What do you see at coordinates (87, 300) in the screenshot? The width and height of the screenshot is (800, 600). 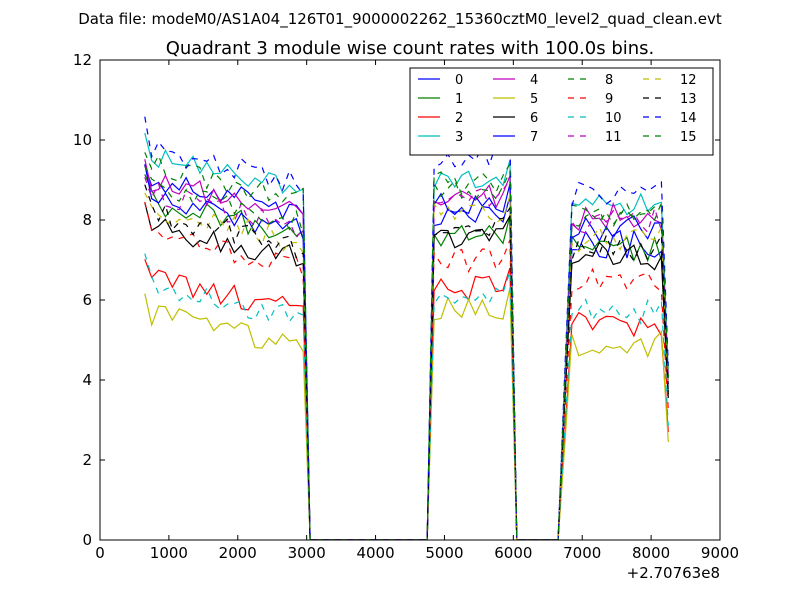 I see `y-tick-label: 6` at bounding box center [87, 300].